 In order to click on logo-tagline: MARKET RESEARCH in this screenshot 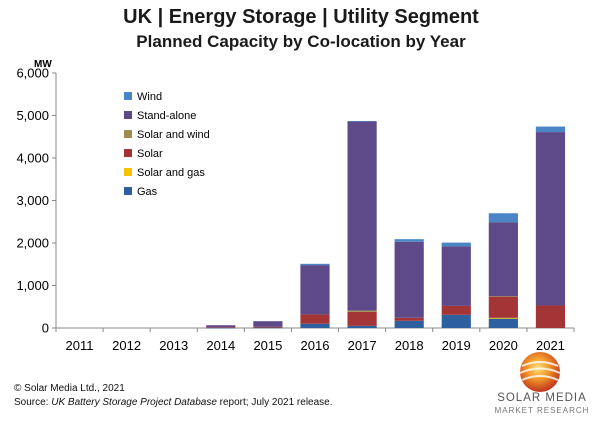, I will do `click(542, 410)`.